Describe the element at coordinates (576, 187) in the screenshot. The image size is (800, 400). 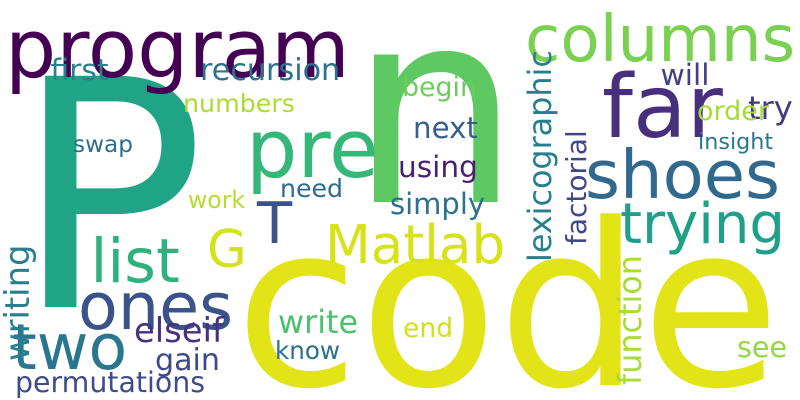
I see `word-factorial: factorial` at that location.